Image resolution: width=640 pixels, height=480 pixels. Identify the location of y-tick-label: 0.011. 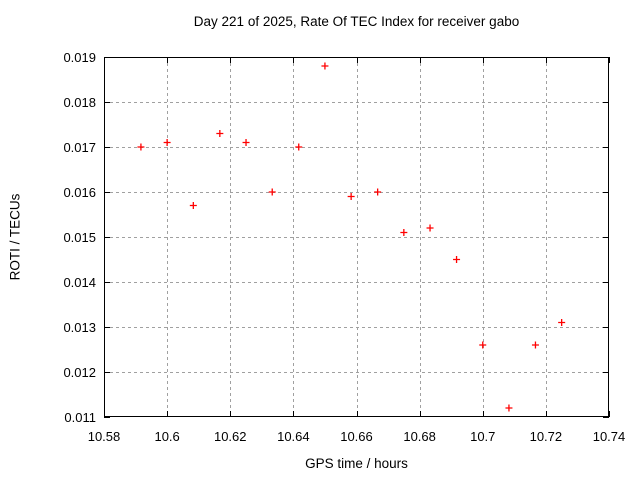
(80, 417).